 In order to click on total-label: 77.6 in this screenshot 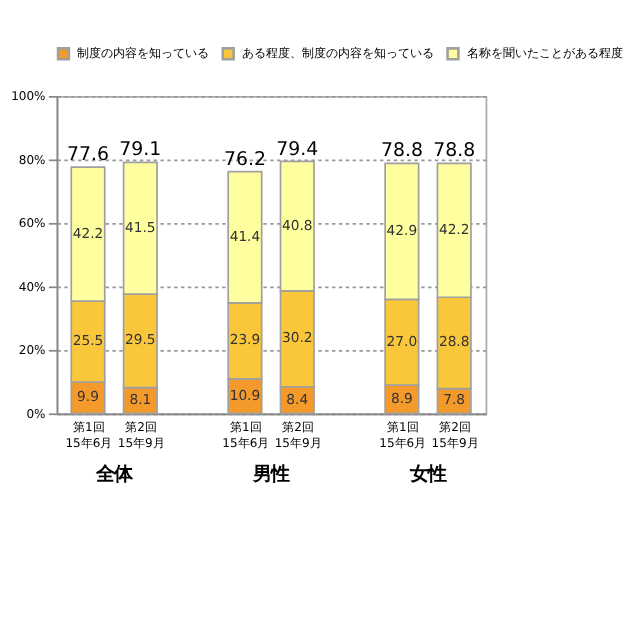, I will do `click(88, 155)`.